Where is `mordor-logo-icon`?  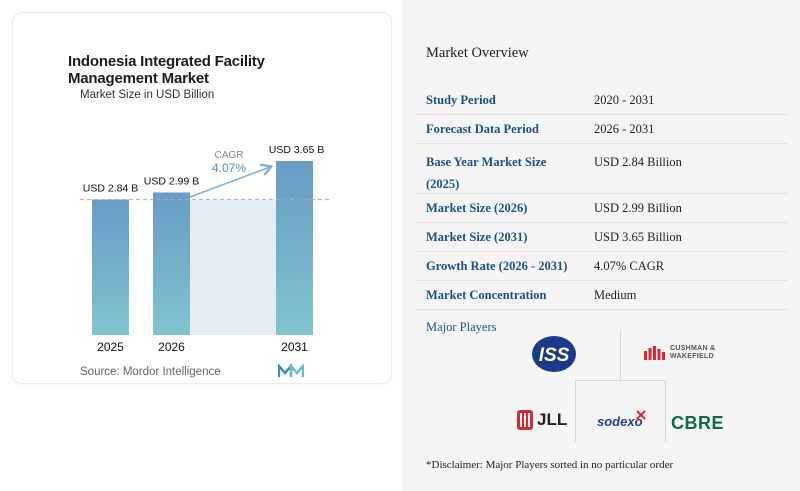
mordor-logo-icon is located at coordinates (291, 370).